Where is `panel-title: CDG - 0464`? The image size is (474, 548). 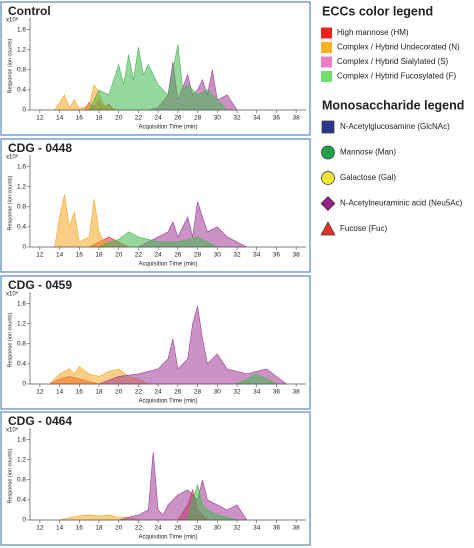
panel-title: CDG - 0464 is located at coordinates (40, 421).